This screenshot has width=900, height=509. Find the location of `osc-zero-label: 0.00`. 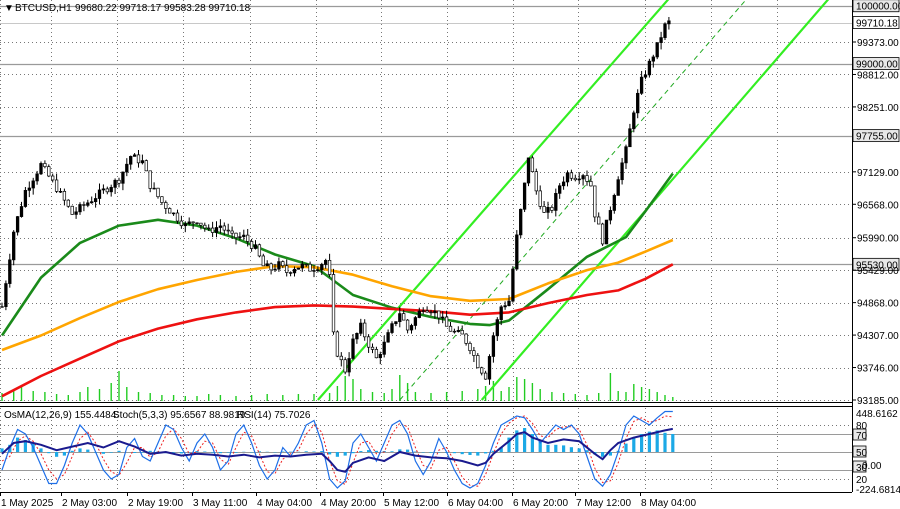

osc-zero-label: 0.00 is located at coordinates (872, 466).